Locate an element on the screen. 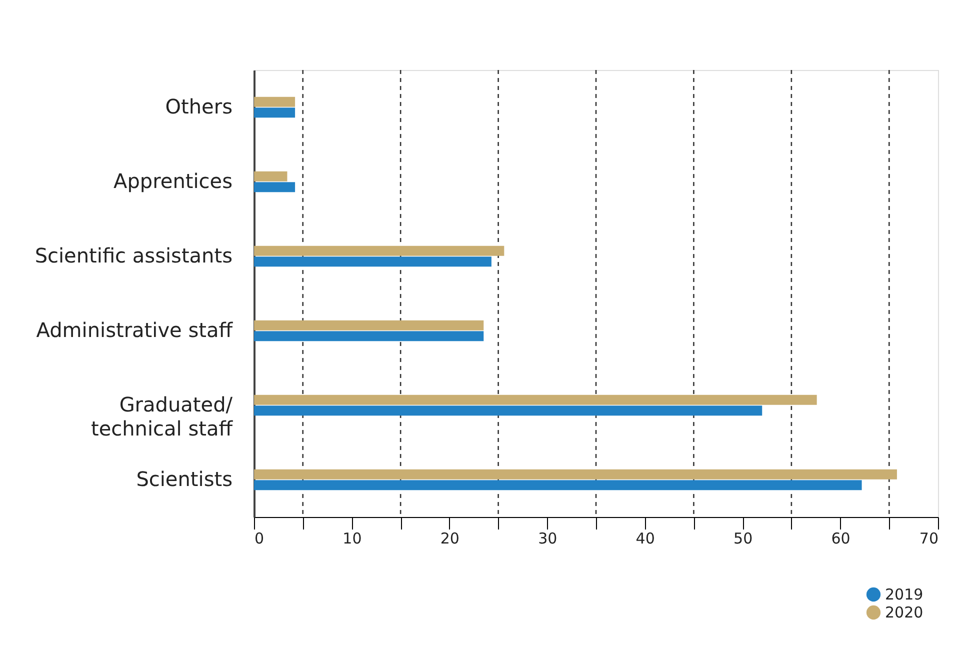 This screenshot has width=953, height=646. y-tick-label: Others is located at coordinates (198, 106).